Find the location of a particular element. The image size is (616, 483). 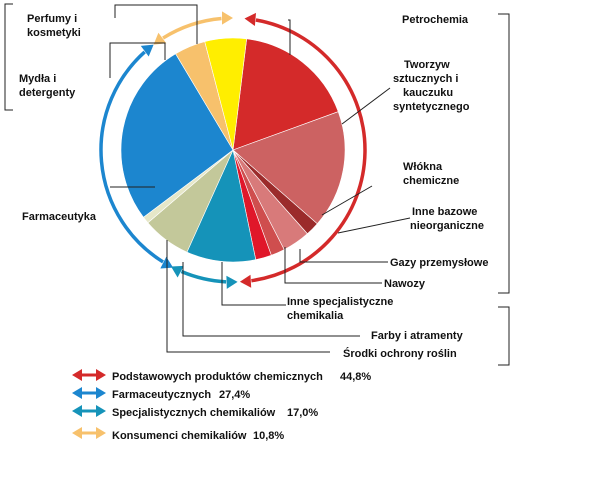

label-tworzyw-4: syntetycznego is located at coordinates (431, 107).